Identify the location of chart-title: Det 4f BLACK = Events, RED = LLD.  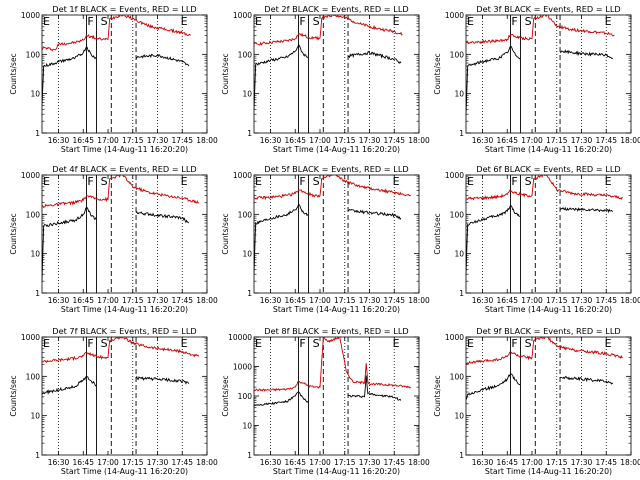
(124, 169).